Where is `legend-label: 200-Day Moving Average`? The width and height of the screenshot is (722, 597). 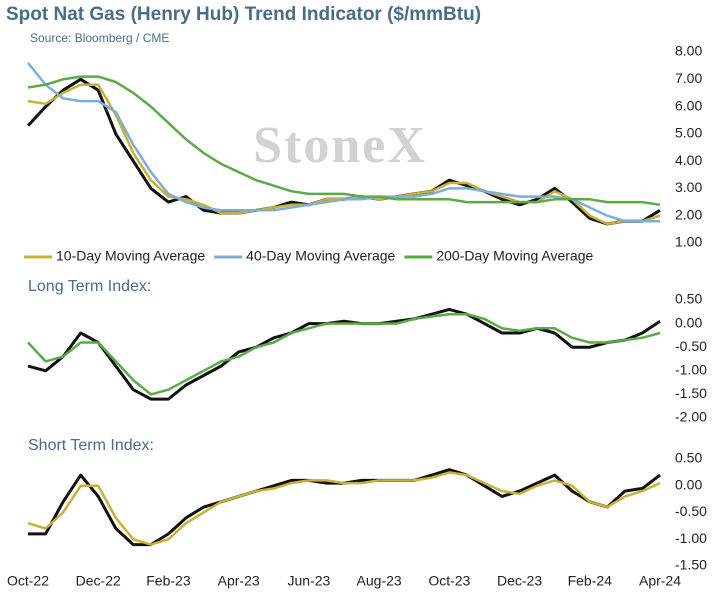 legend-label: 200-Day Moving Average is located at coordinates (514, 256).